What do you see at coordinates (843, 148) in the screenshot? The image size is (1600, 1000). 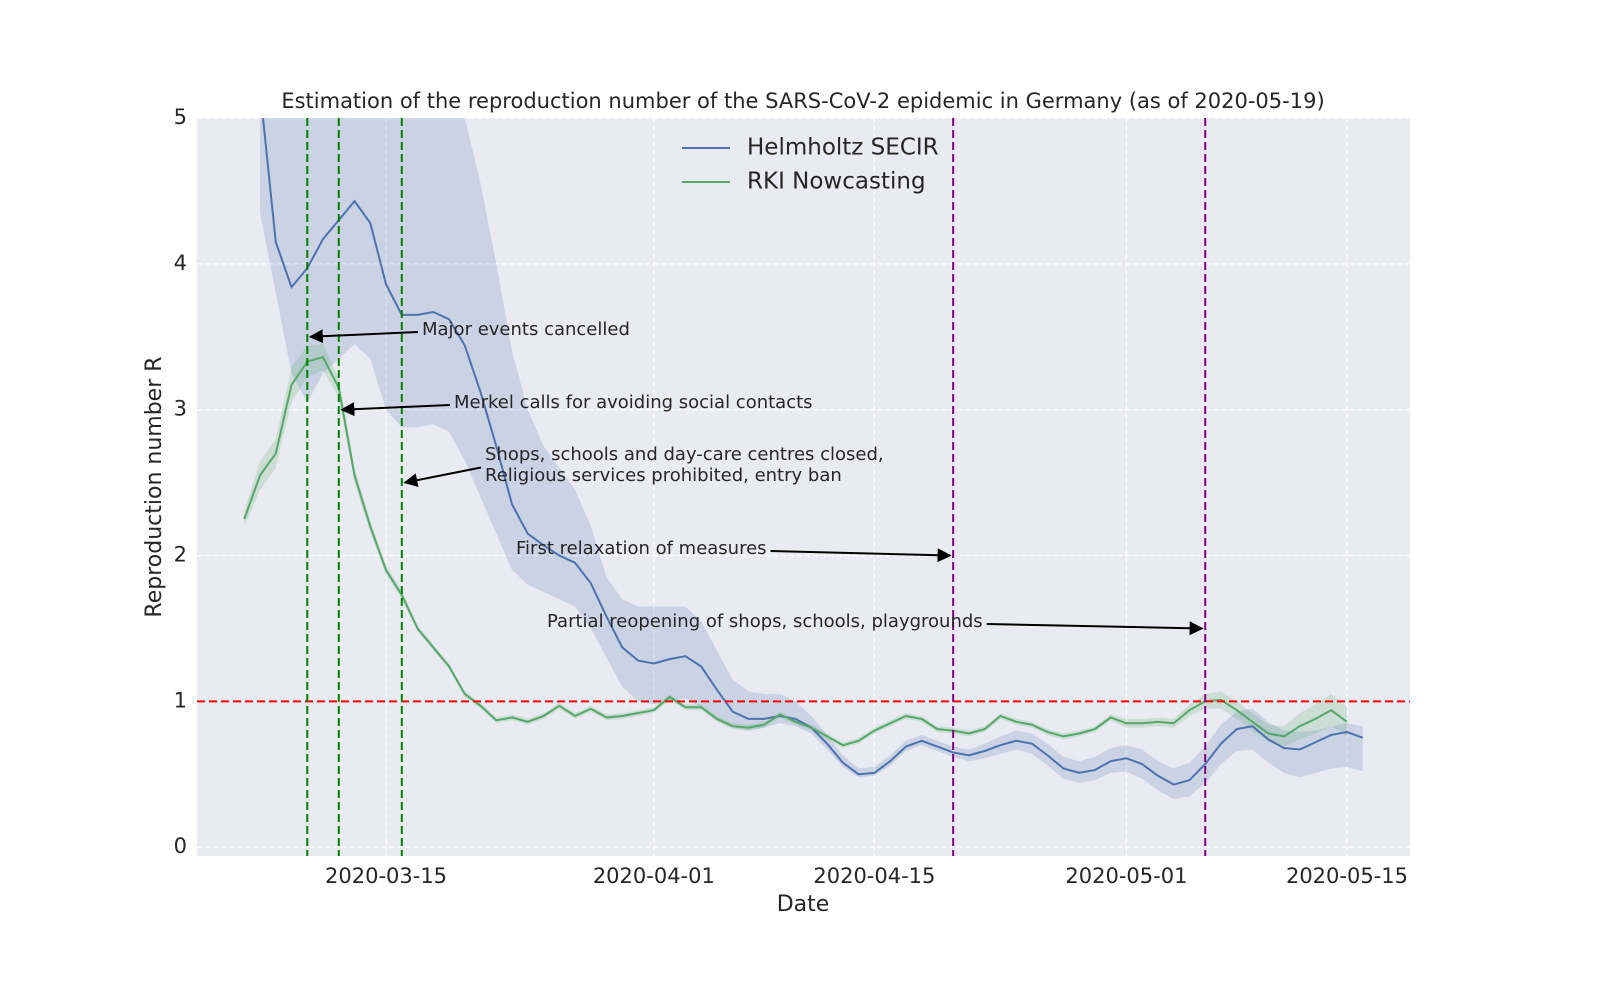 I see `legend-label: Helmholtz SECIR` at bounding box center [843, 148].